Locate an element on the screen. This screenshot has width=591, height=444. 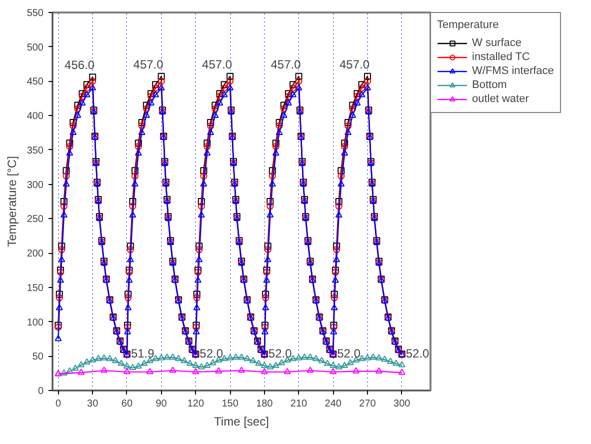
x-tick-label: 180 is located at coordinates (265, 404).